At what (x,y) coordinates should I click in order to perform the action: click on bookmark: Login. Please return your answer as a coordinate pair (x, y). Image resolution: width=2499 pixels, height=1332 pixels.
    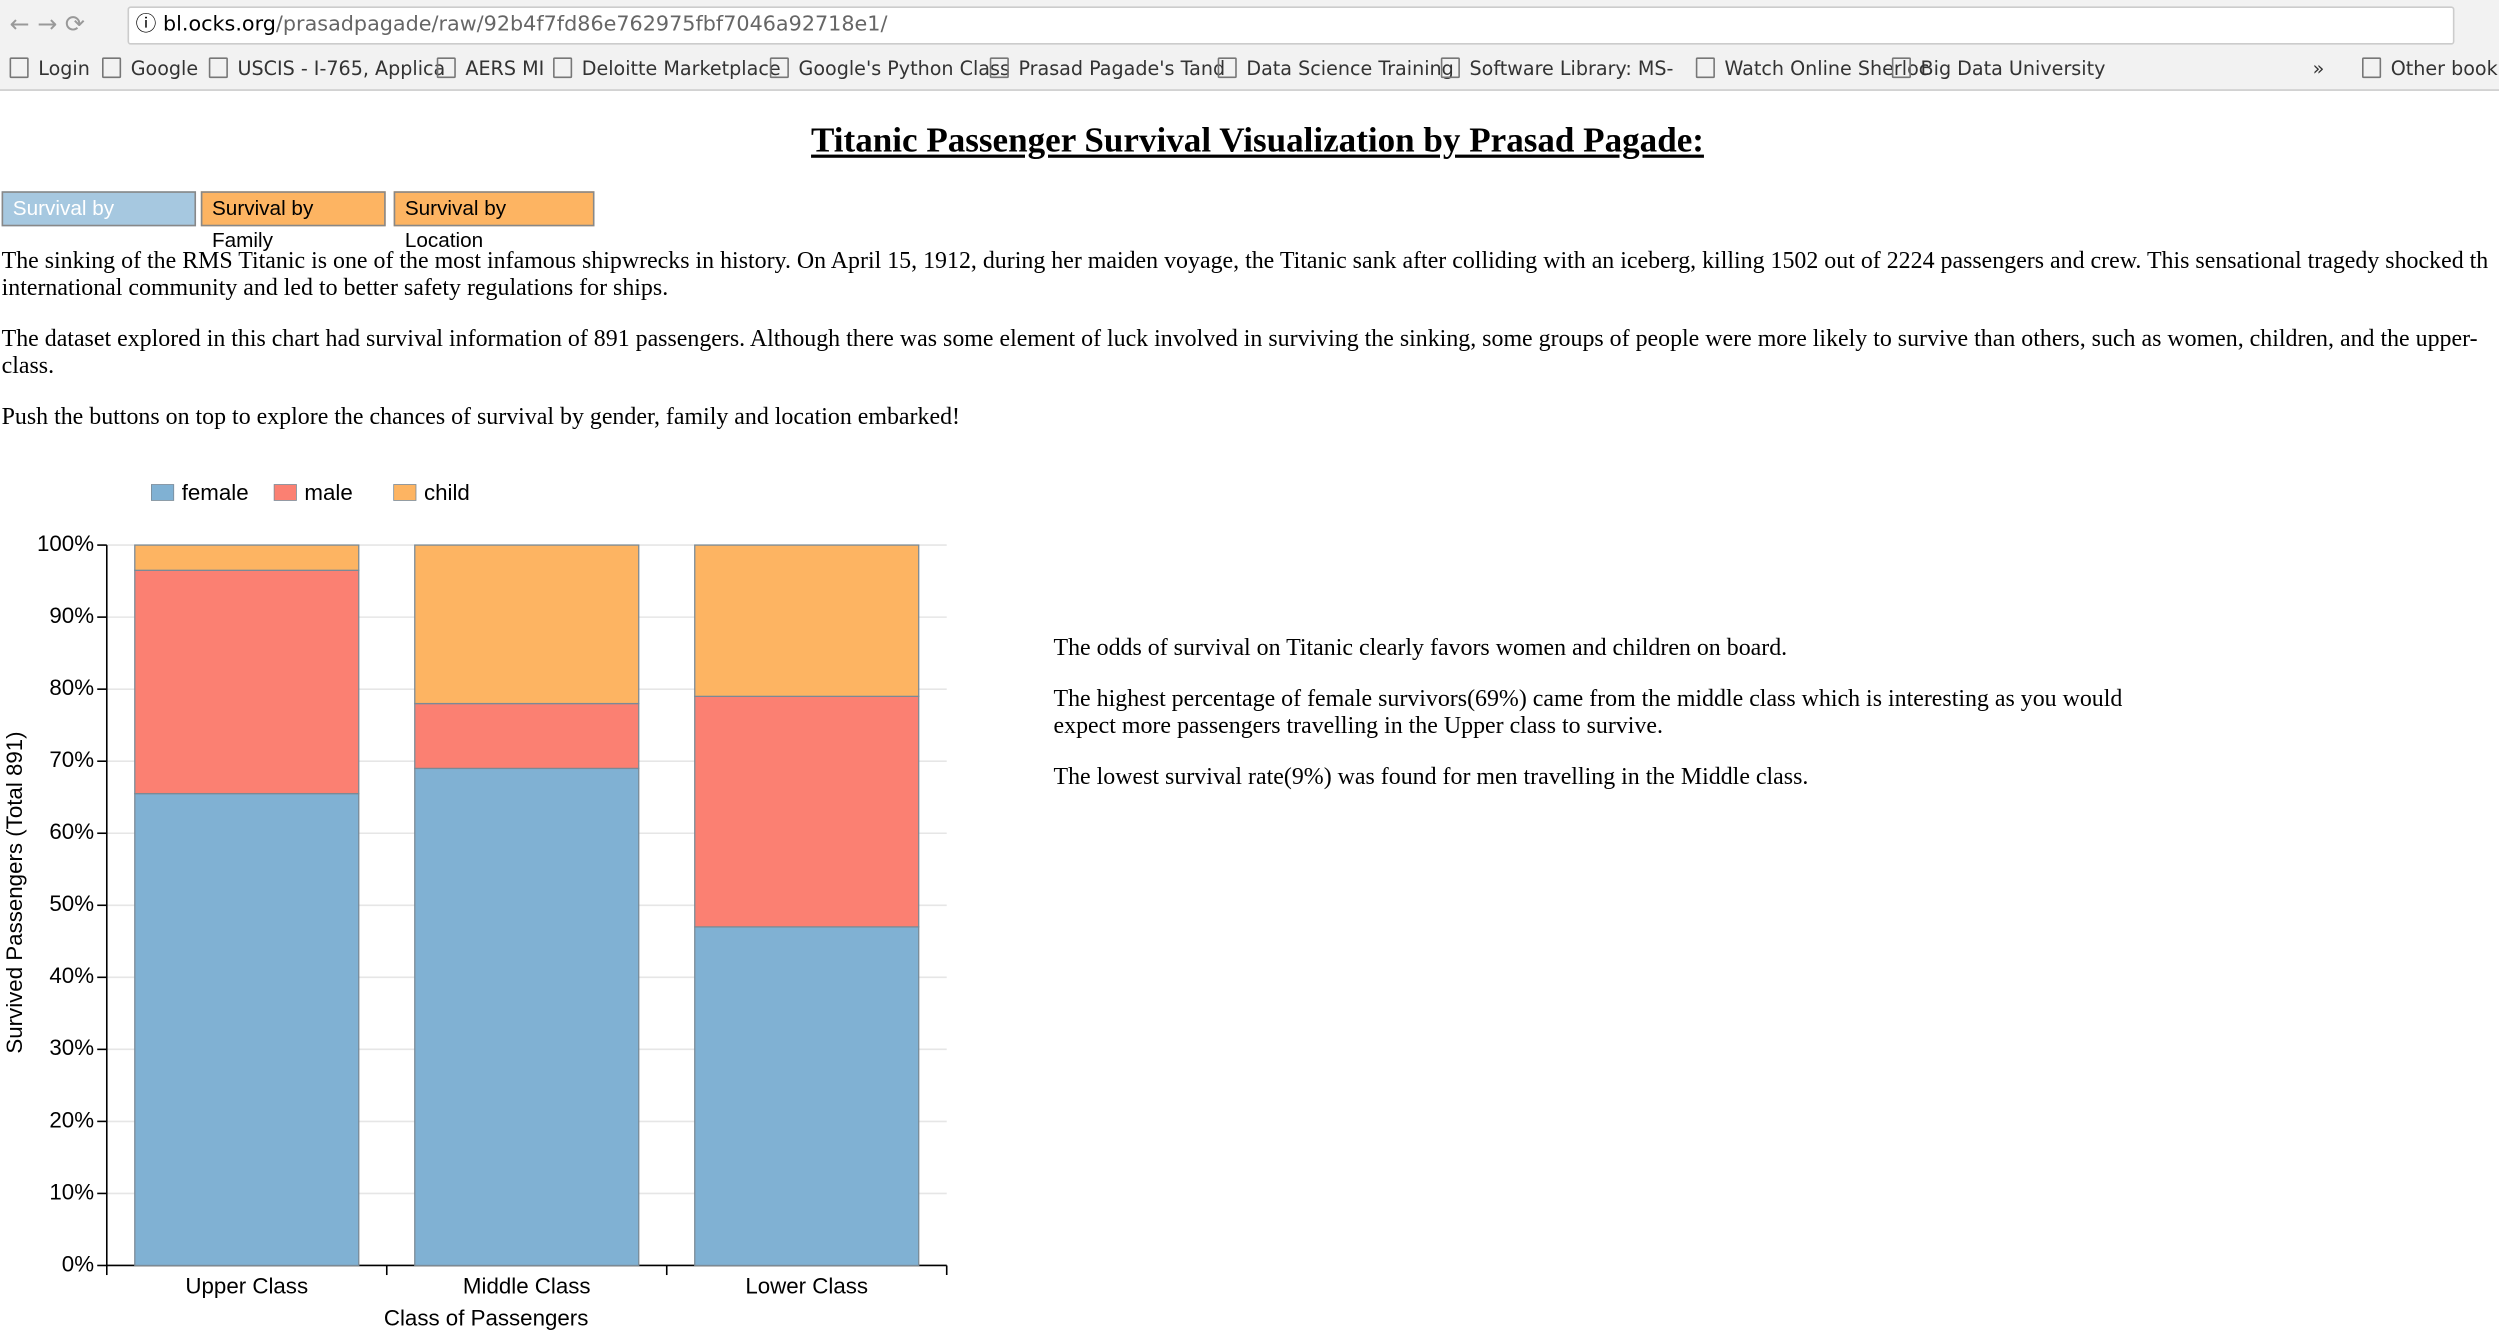
    Looking at the image, I should click on (50, 68).